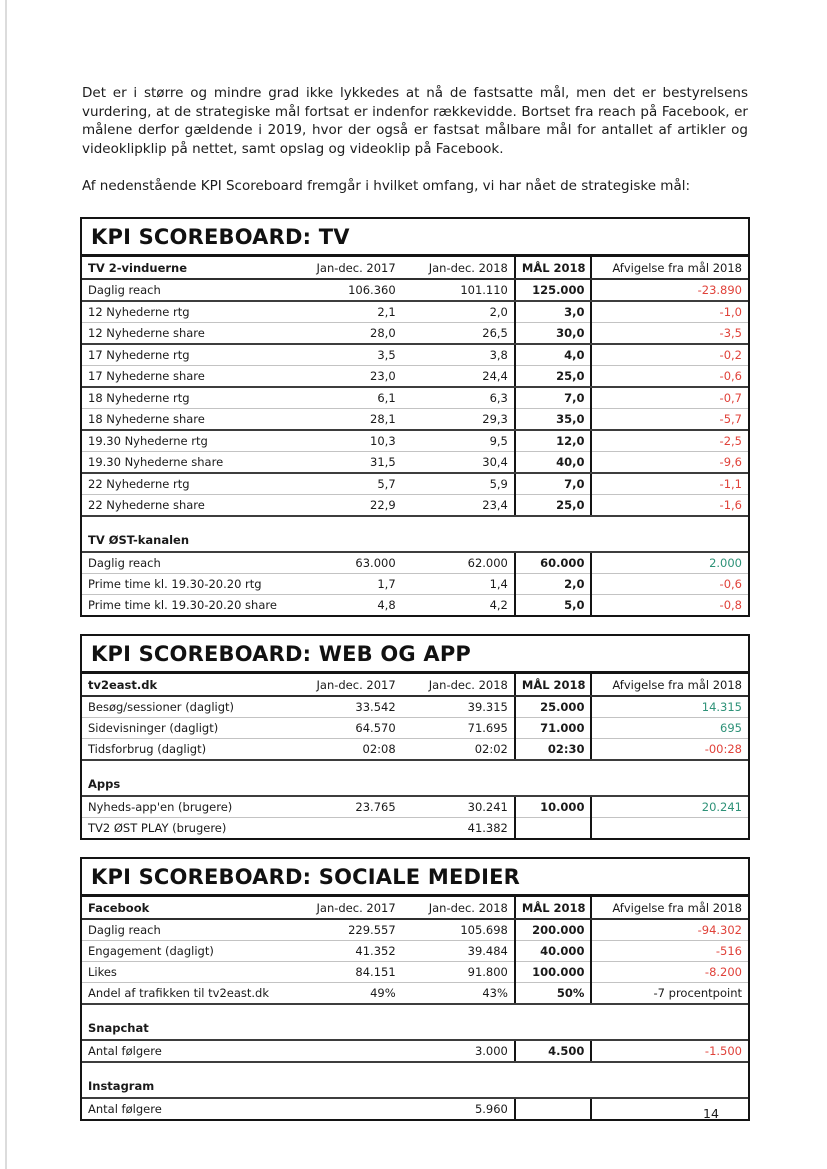 Image resolution: width=827 pixels, height=1169 pixels. I want to click on section-subhead: Instagram, so click(415, 1086).